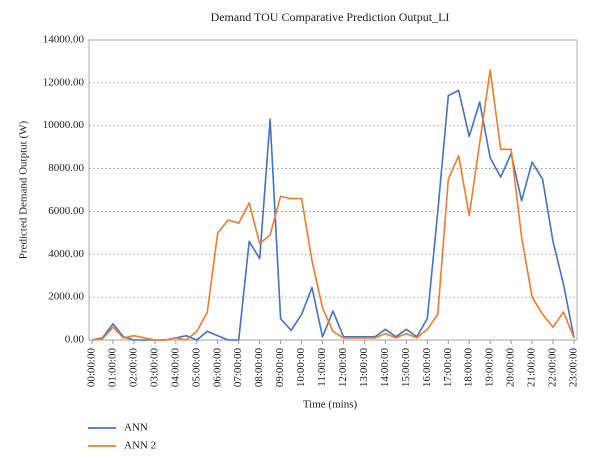 Image resolution: width=600 pixels, height=472 pixels. I want to click on x-tick-label: 12:00:00, so click(343, 368).